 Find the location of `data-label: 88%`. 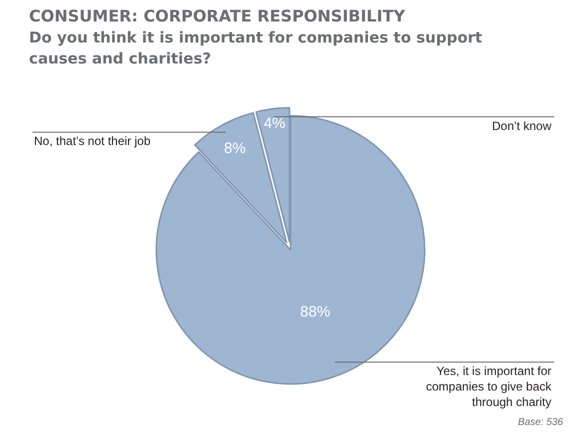

data-label: 88% is located at coordinates (315, 312).